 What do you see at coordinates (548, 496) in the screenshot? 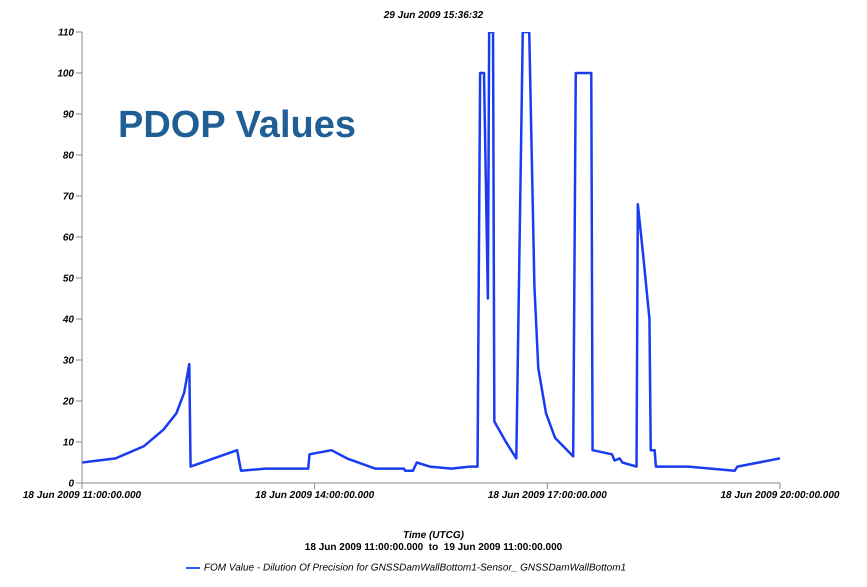
I see `x-tick-label: 18 Jun 2009 17:00:00.000` at bounding box center [548, 496].